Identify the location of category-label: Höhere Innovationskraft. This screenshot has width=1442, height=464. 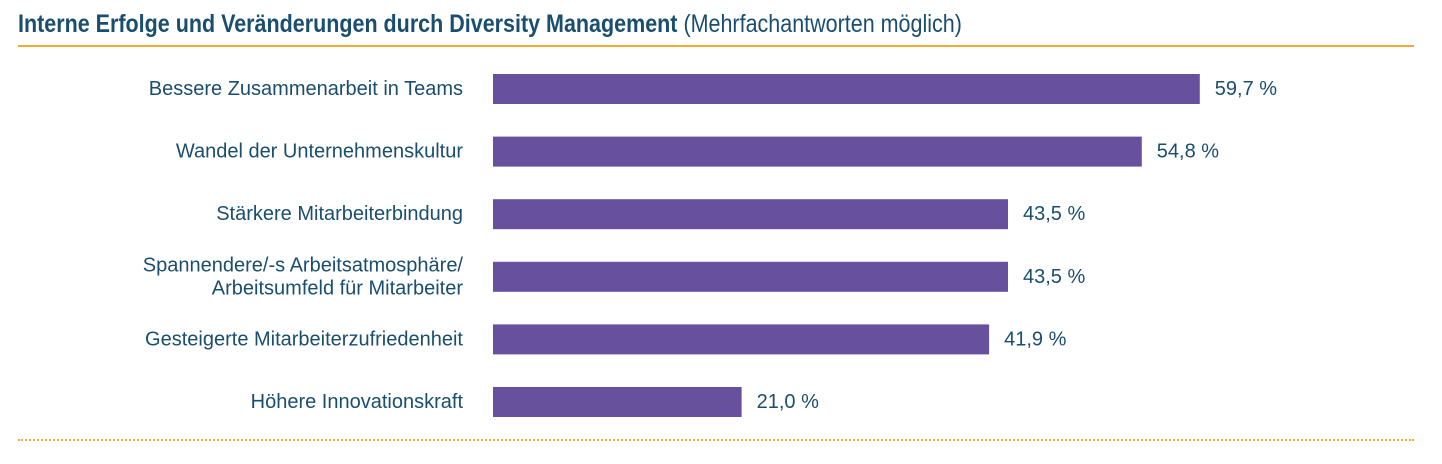
(357, 402).